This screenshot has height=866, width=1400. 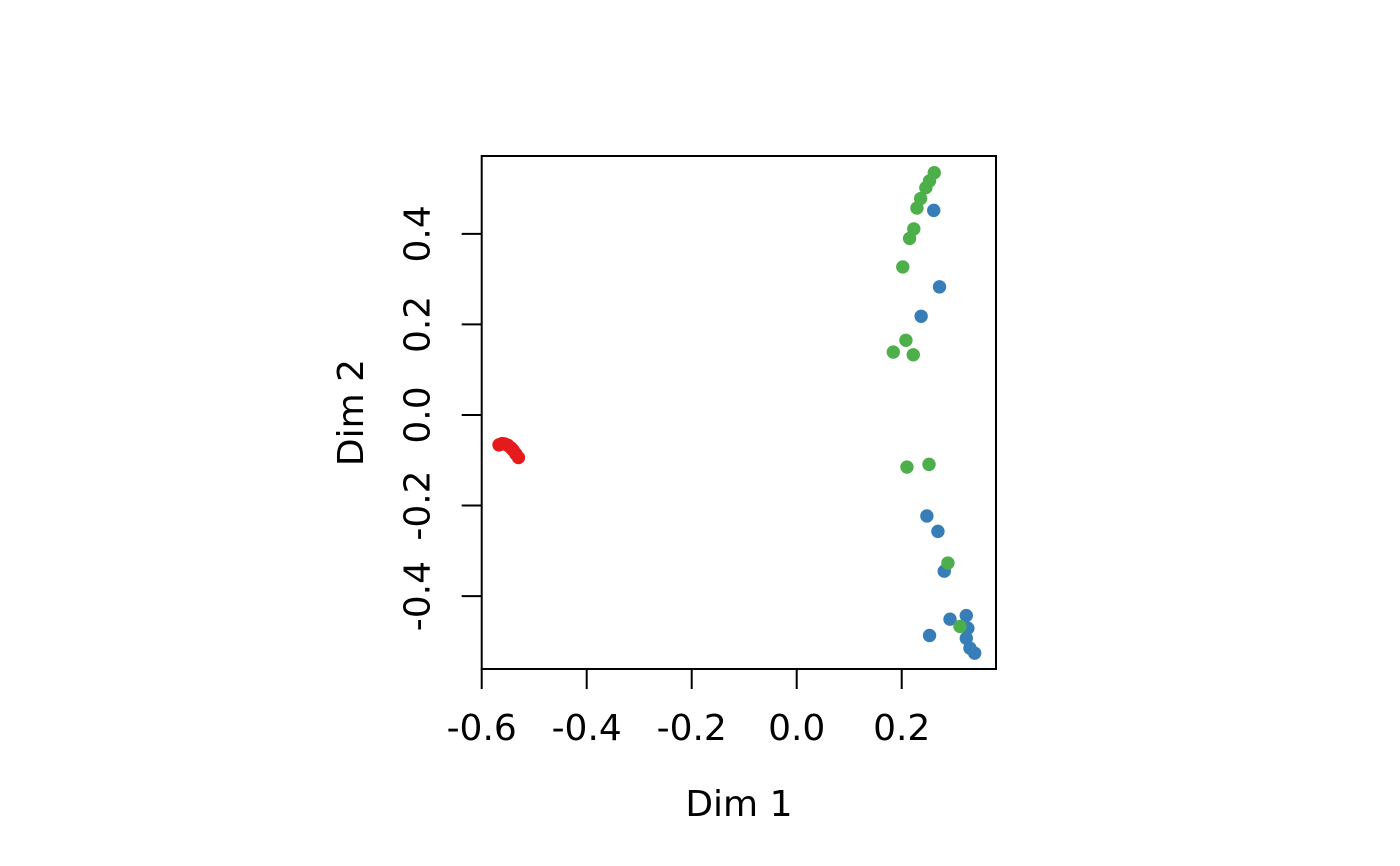 What do you see at coordinates (901, 728) in the screenshot?
I see `x-tick-label: 0.2` at bounding box center [901, 728].